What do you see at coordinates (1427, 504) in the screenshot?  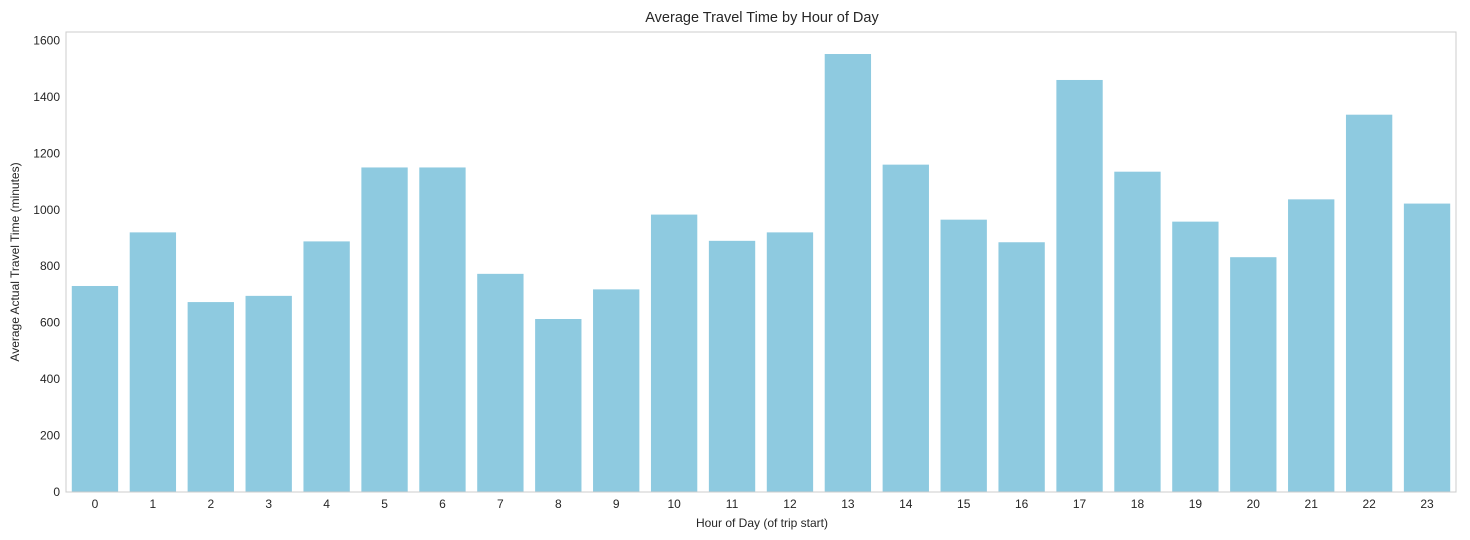 I see `x-tick-label: 23` at bounding box center [1427, 504].